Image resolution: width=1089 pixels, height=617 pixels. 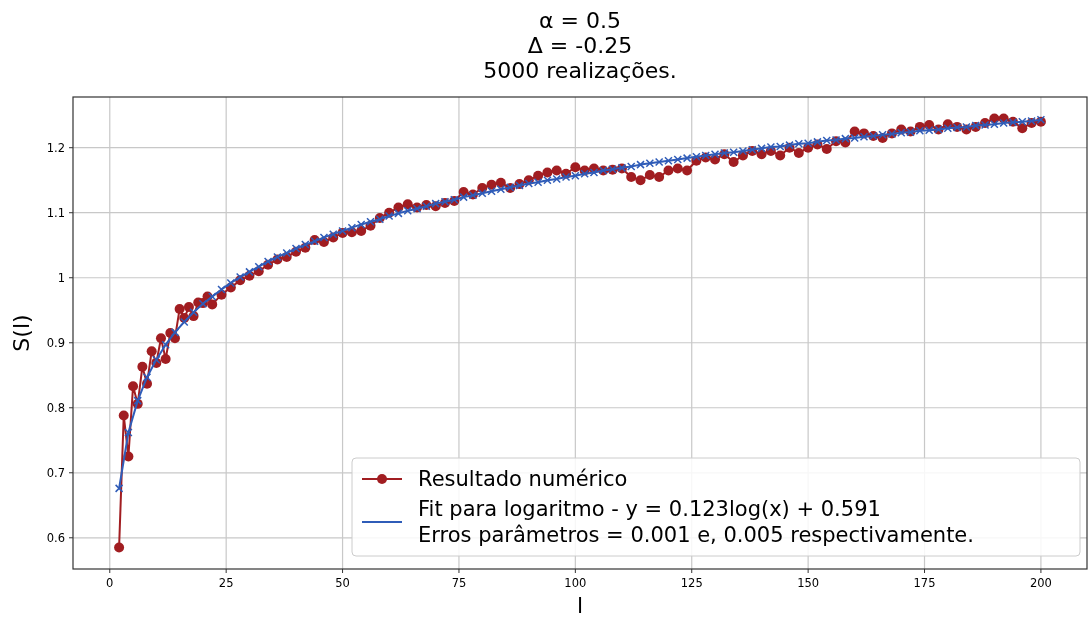 I want to click on y-tick-label: 1, so click(x=61, y=277).